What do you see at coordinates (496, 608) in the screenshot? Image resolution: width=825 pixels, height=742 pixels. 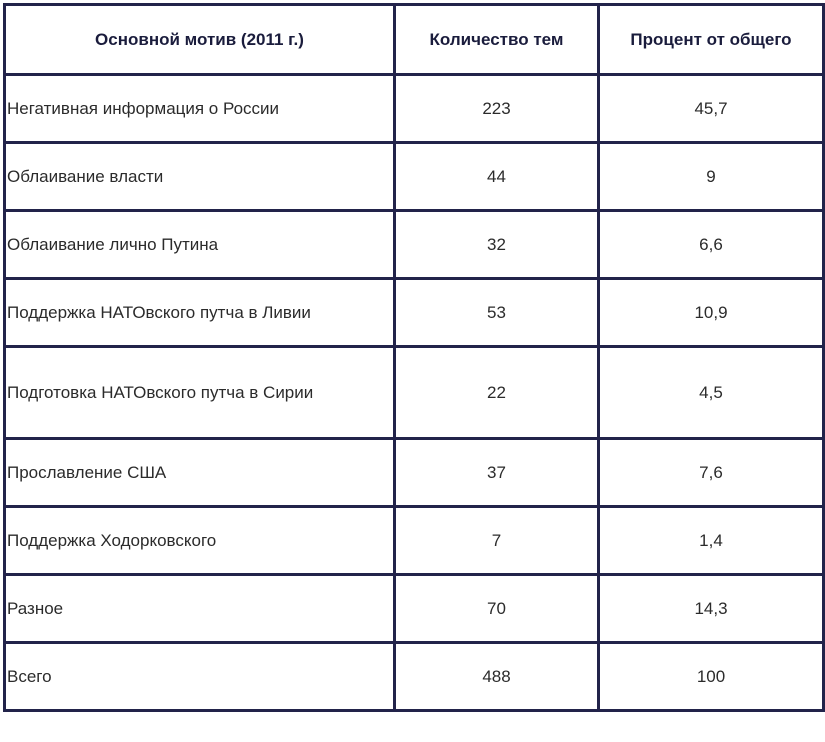 I see `count-cell: 70` at bounding box center [496, 608].